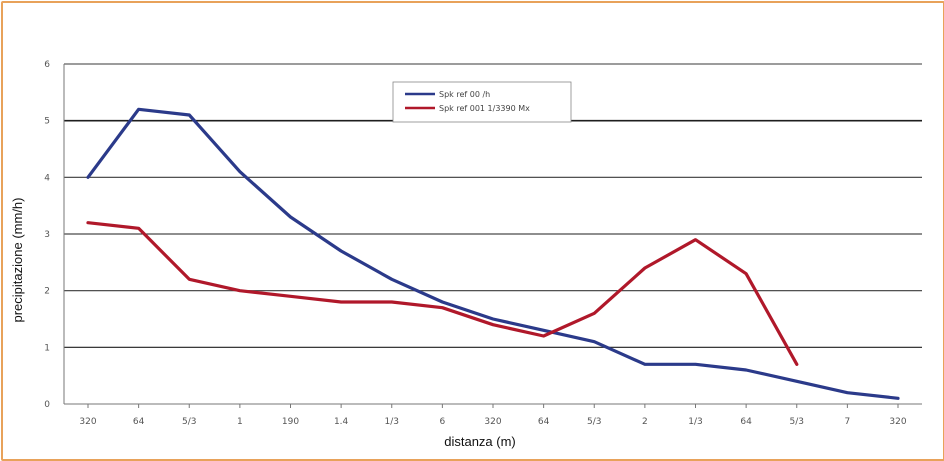  I want to click on y-tick-label: 5, so click(47, 122).